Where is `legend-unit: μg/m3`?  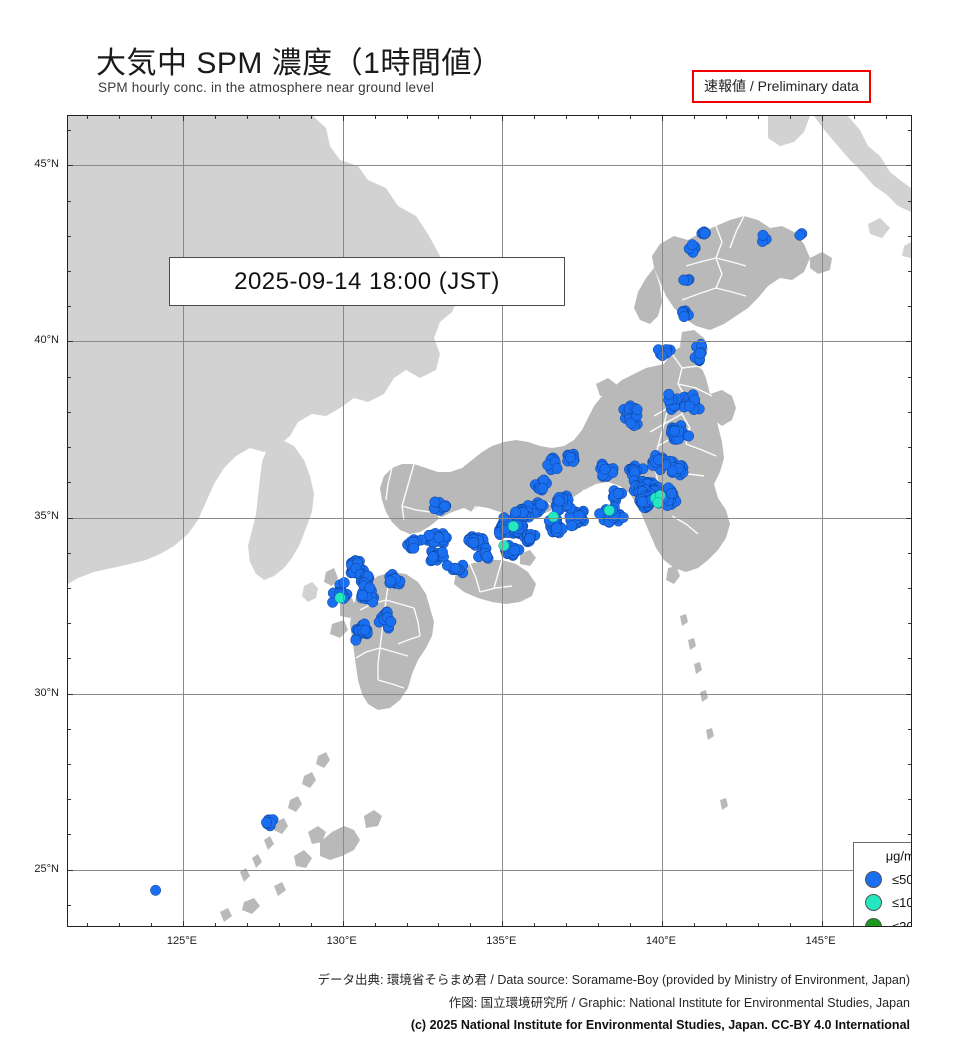
legend-unit: μg/m3 is located at coordinates (882, 855).